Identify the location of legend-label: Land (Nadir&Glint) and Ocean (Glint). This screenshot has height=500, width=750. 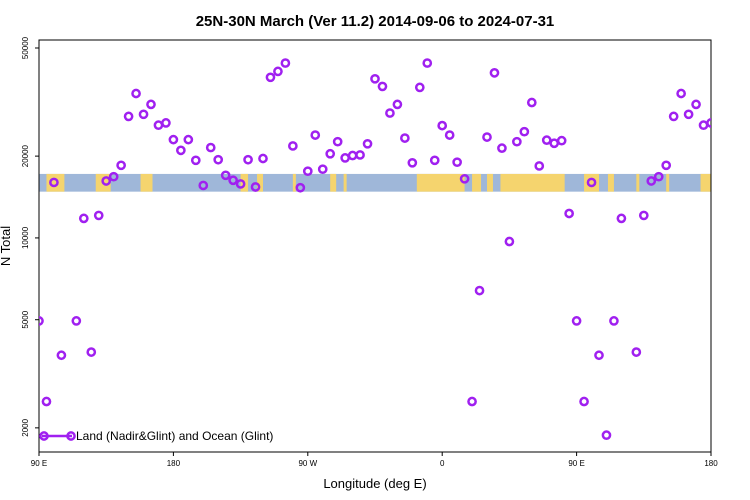
(174, 436).